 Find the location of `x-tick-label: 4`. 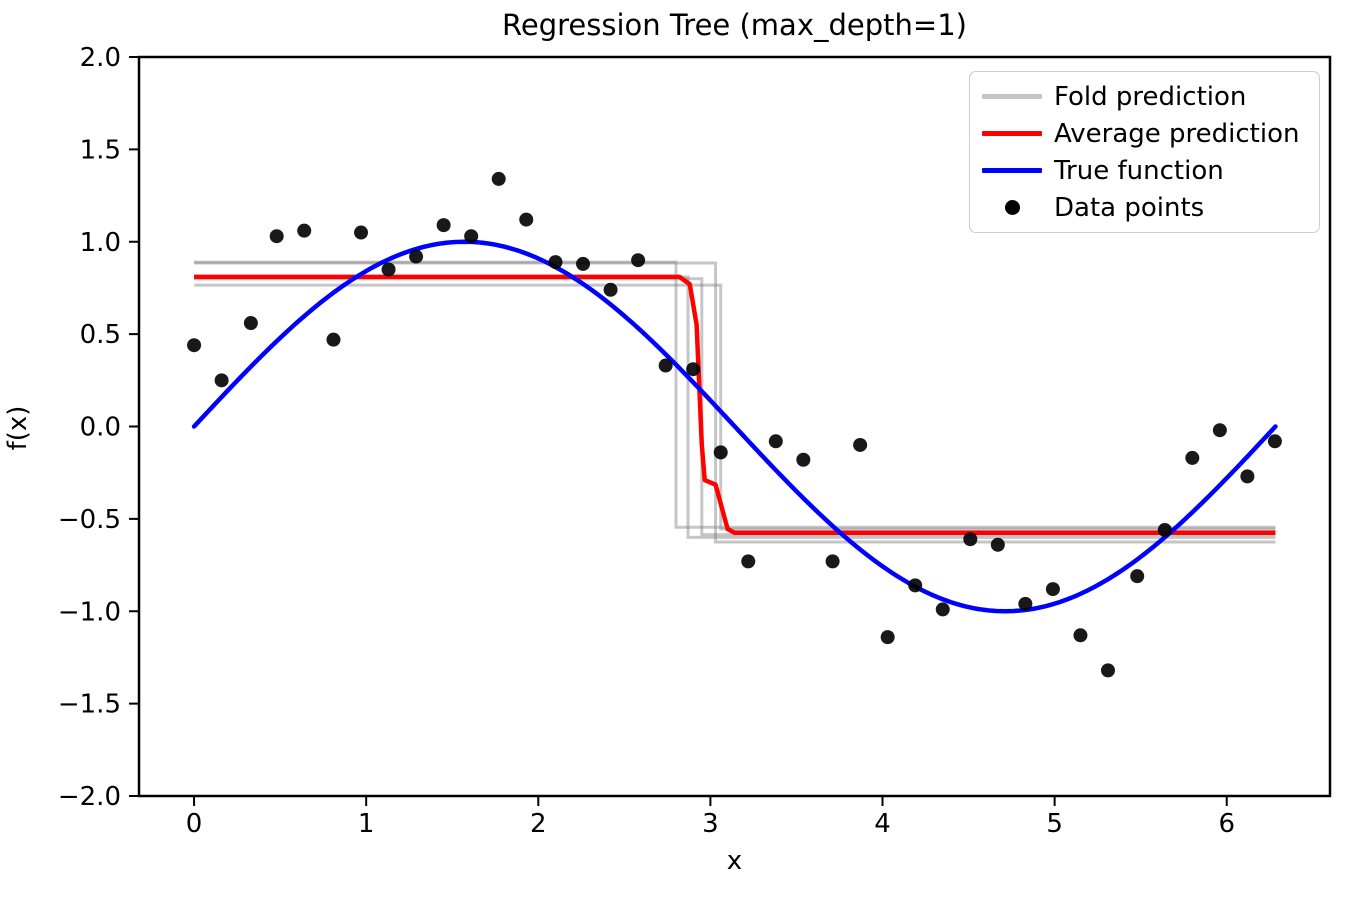

x-tick-label: 4 is located at coordinates (882, 824).